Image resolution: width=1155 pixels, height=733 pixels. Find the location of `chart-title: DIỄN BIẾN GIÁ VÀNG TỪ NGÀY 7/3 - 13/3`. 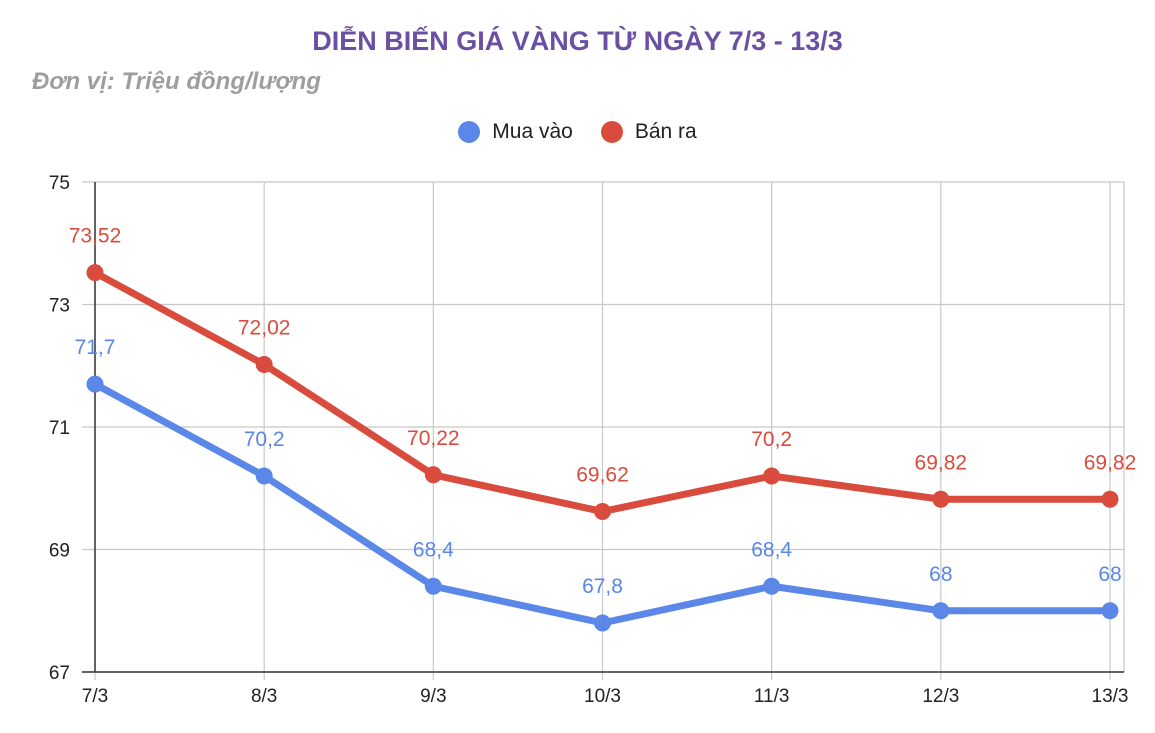

chart-title: DIỄN BIẾN GIÁ VÀNG TỪ NGÀY 7/3 - 13/3 is located at coordinates (577, 41).